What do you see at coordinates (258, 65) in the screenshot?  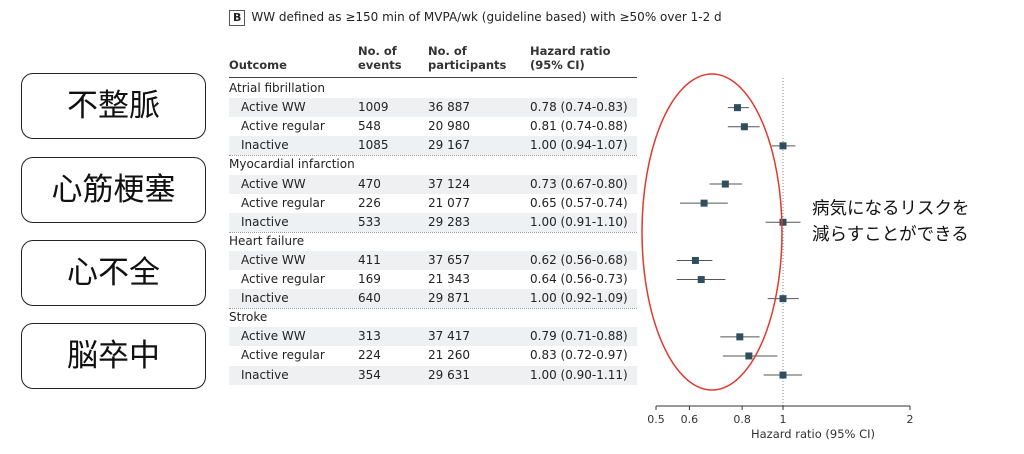 I see `header-outcome: Outcome` at bounding box center [258, 65].